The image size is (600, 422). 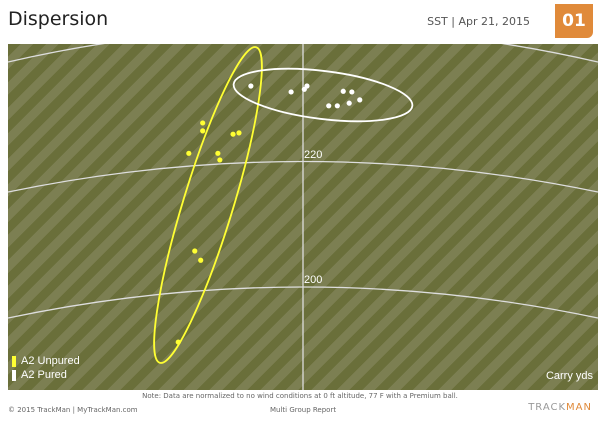 I want to click on copyright: © 2015 TrackMan | MyTrackMan.com, so click(x=73, y=410).